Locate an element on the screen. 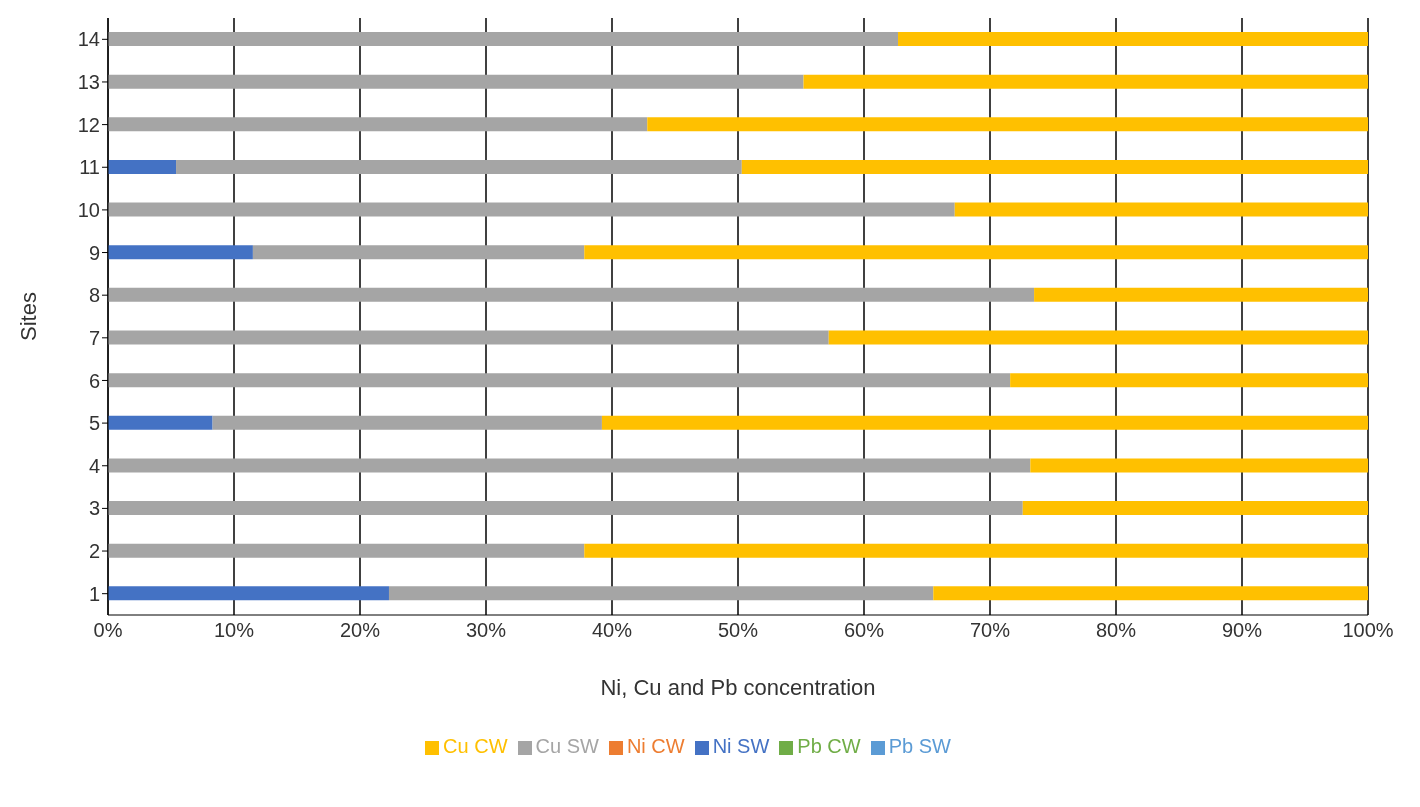 This screenshot has width=1420, height=807. y-tick-label: 11 is located at coordinates (89, 167).